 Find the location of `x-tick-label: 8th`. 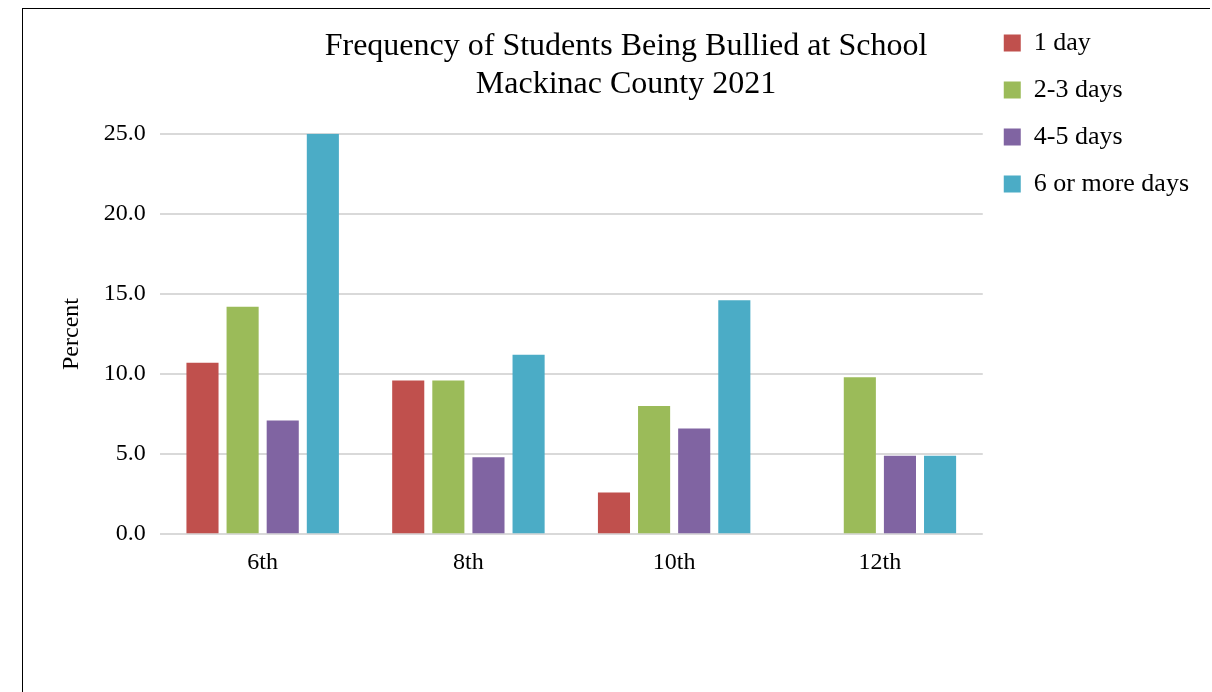

x-tick-label: 8th is located at coordinates (468, 560).